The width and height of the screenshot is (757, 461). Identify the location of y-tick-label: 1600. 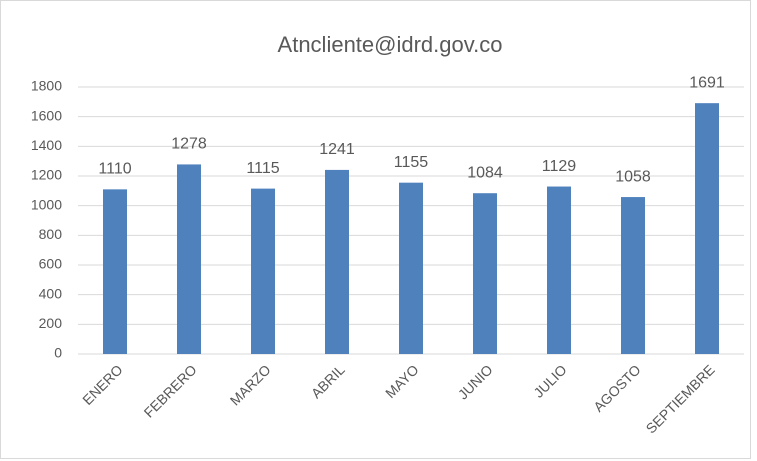
(46, 115).